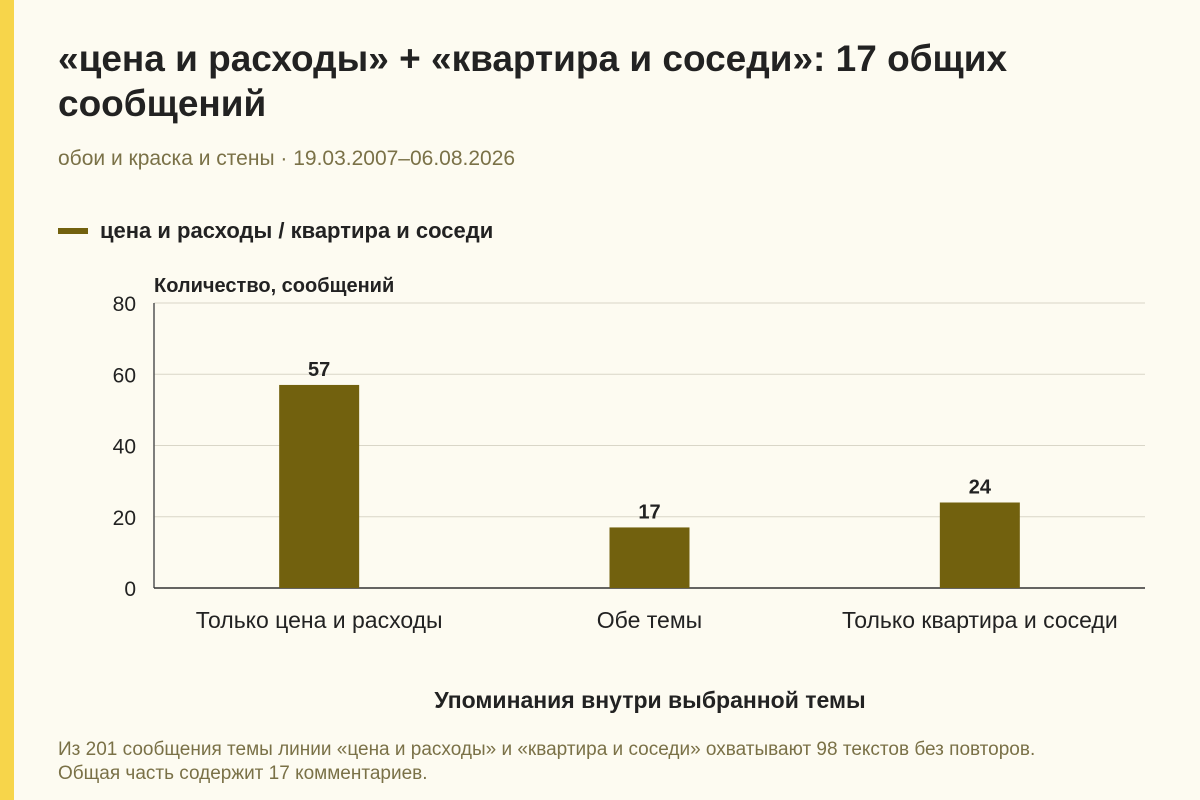 The image size is (1200, 800). What do you see at coordinates (649, 512) in the screenshot?
I see `bar-value-label: 17` at bounding box center [649, 512].